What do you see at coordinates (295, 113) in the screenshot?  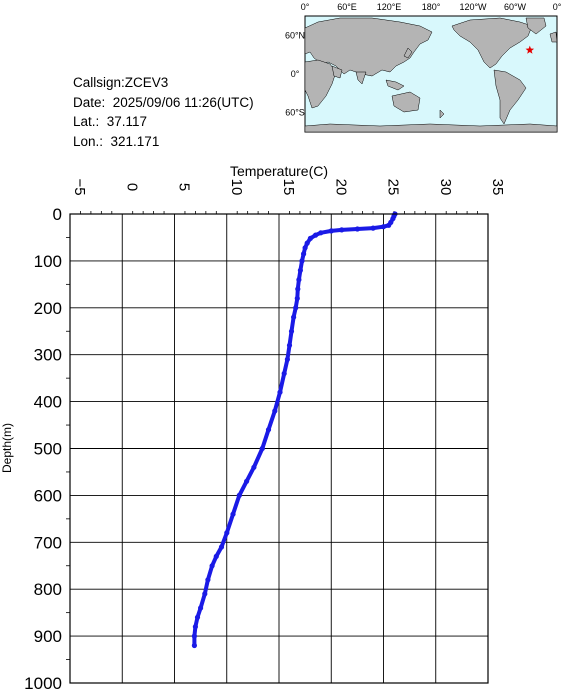 I see `map-lat-label: 60°S` at bounding box center [295, 113].